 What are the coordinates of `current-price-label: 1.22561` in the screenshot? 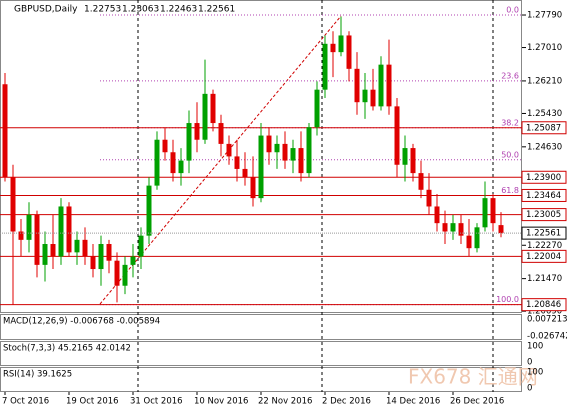 It's located at (543, 234).